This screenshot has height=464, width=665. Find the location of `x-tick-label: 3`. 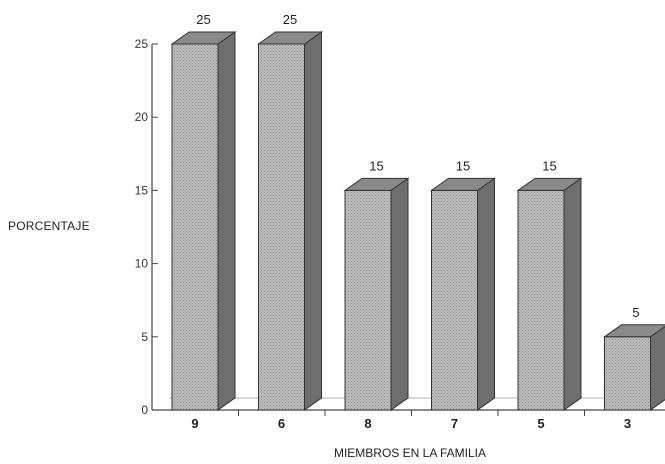

x-tick-label: 3 is located at coordinates (627, 423).